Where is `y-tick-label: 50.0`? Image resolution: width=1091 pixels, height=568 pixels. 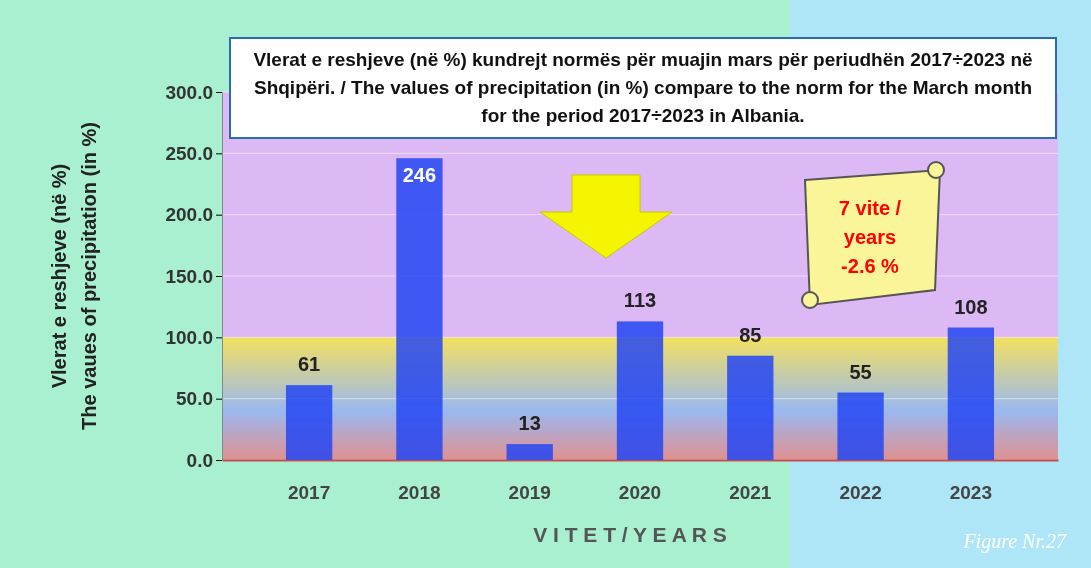
y-tick-label: 50.0 is located at coordinates (194, 399).